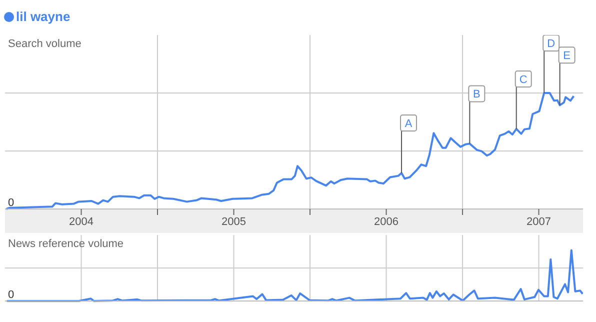 The height and width of the screenshot is (322, 596). What do you see at coordinates (45, 44) in the screenshot?
I see `y-axis-title: Search volume` at bounding box center [45, 44].